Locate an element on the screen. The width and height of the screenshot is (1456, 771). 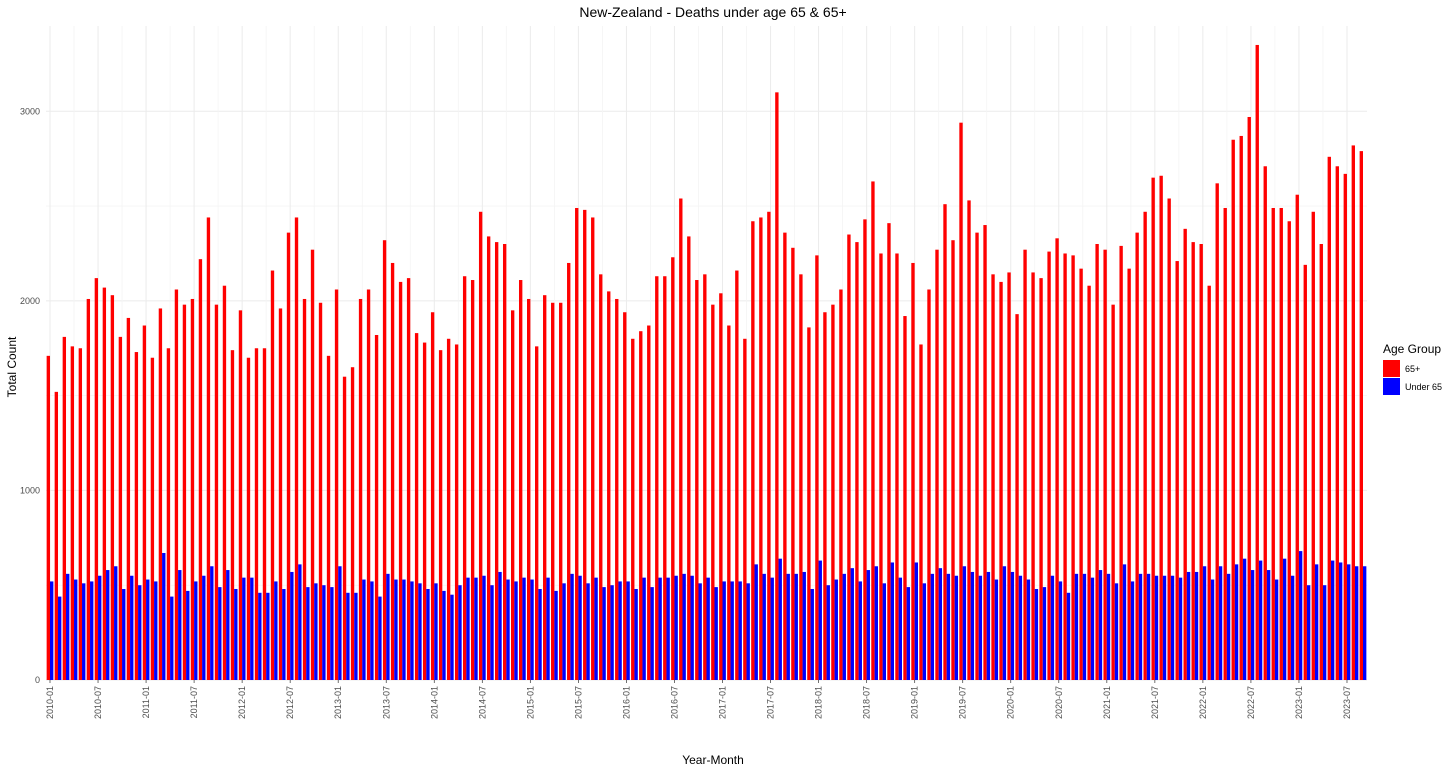
x-tick-label: 2023-07 is located at coordinates (1347, 702).